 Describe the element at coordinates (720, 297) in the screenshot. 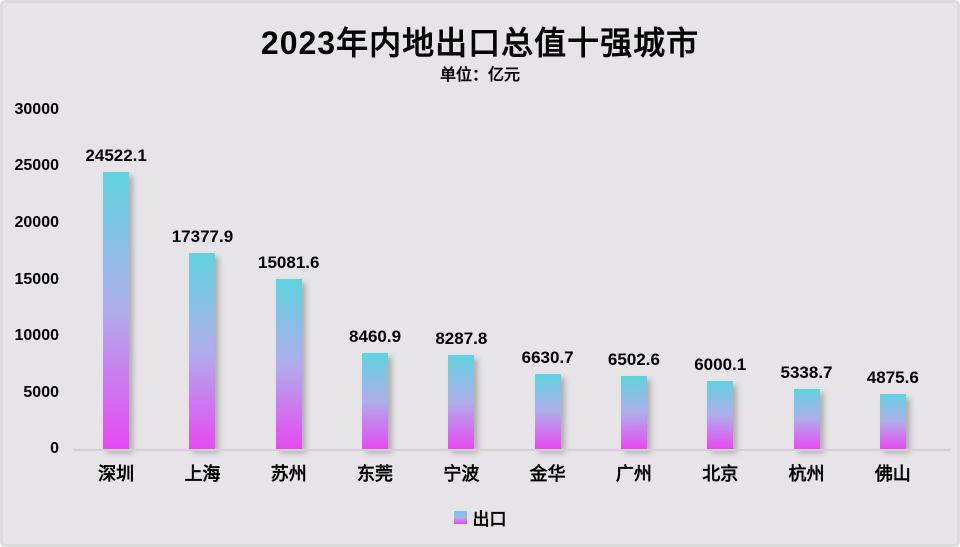

I see `bar-group: 6000.1 北京` at that location.